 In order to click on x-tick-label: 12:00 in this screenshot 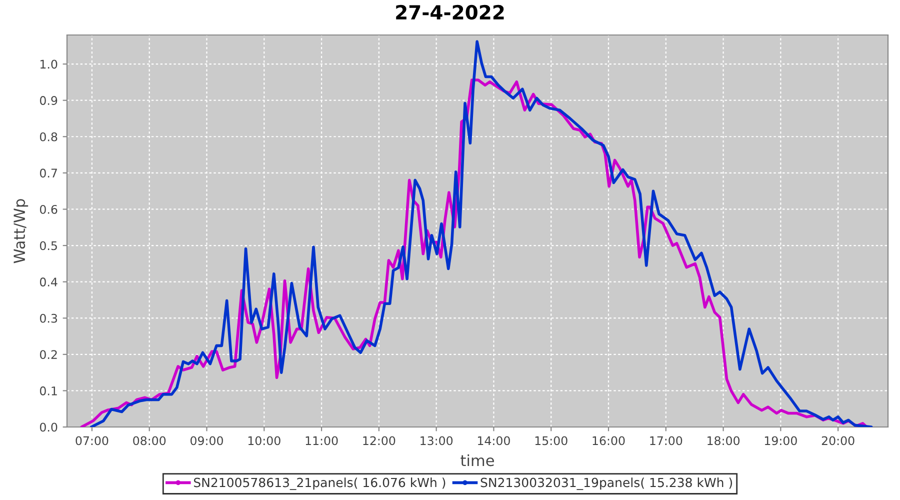, I will do `click(379, 441)`.